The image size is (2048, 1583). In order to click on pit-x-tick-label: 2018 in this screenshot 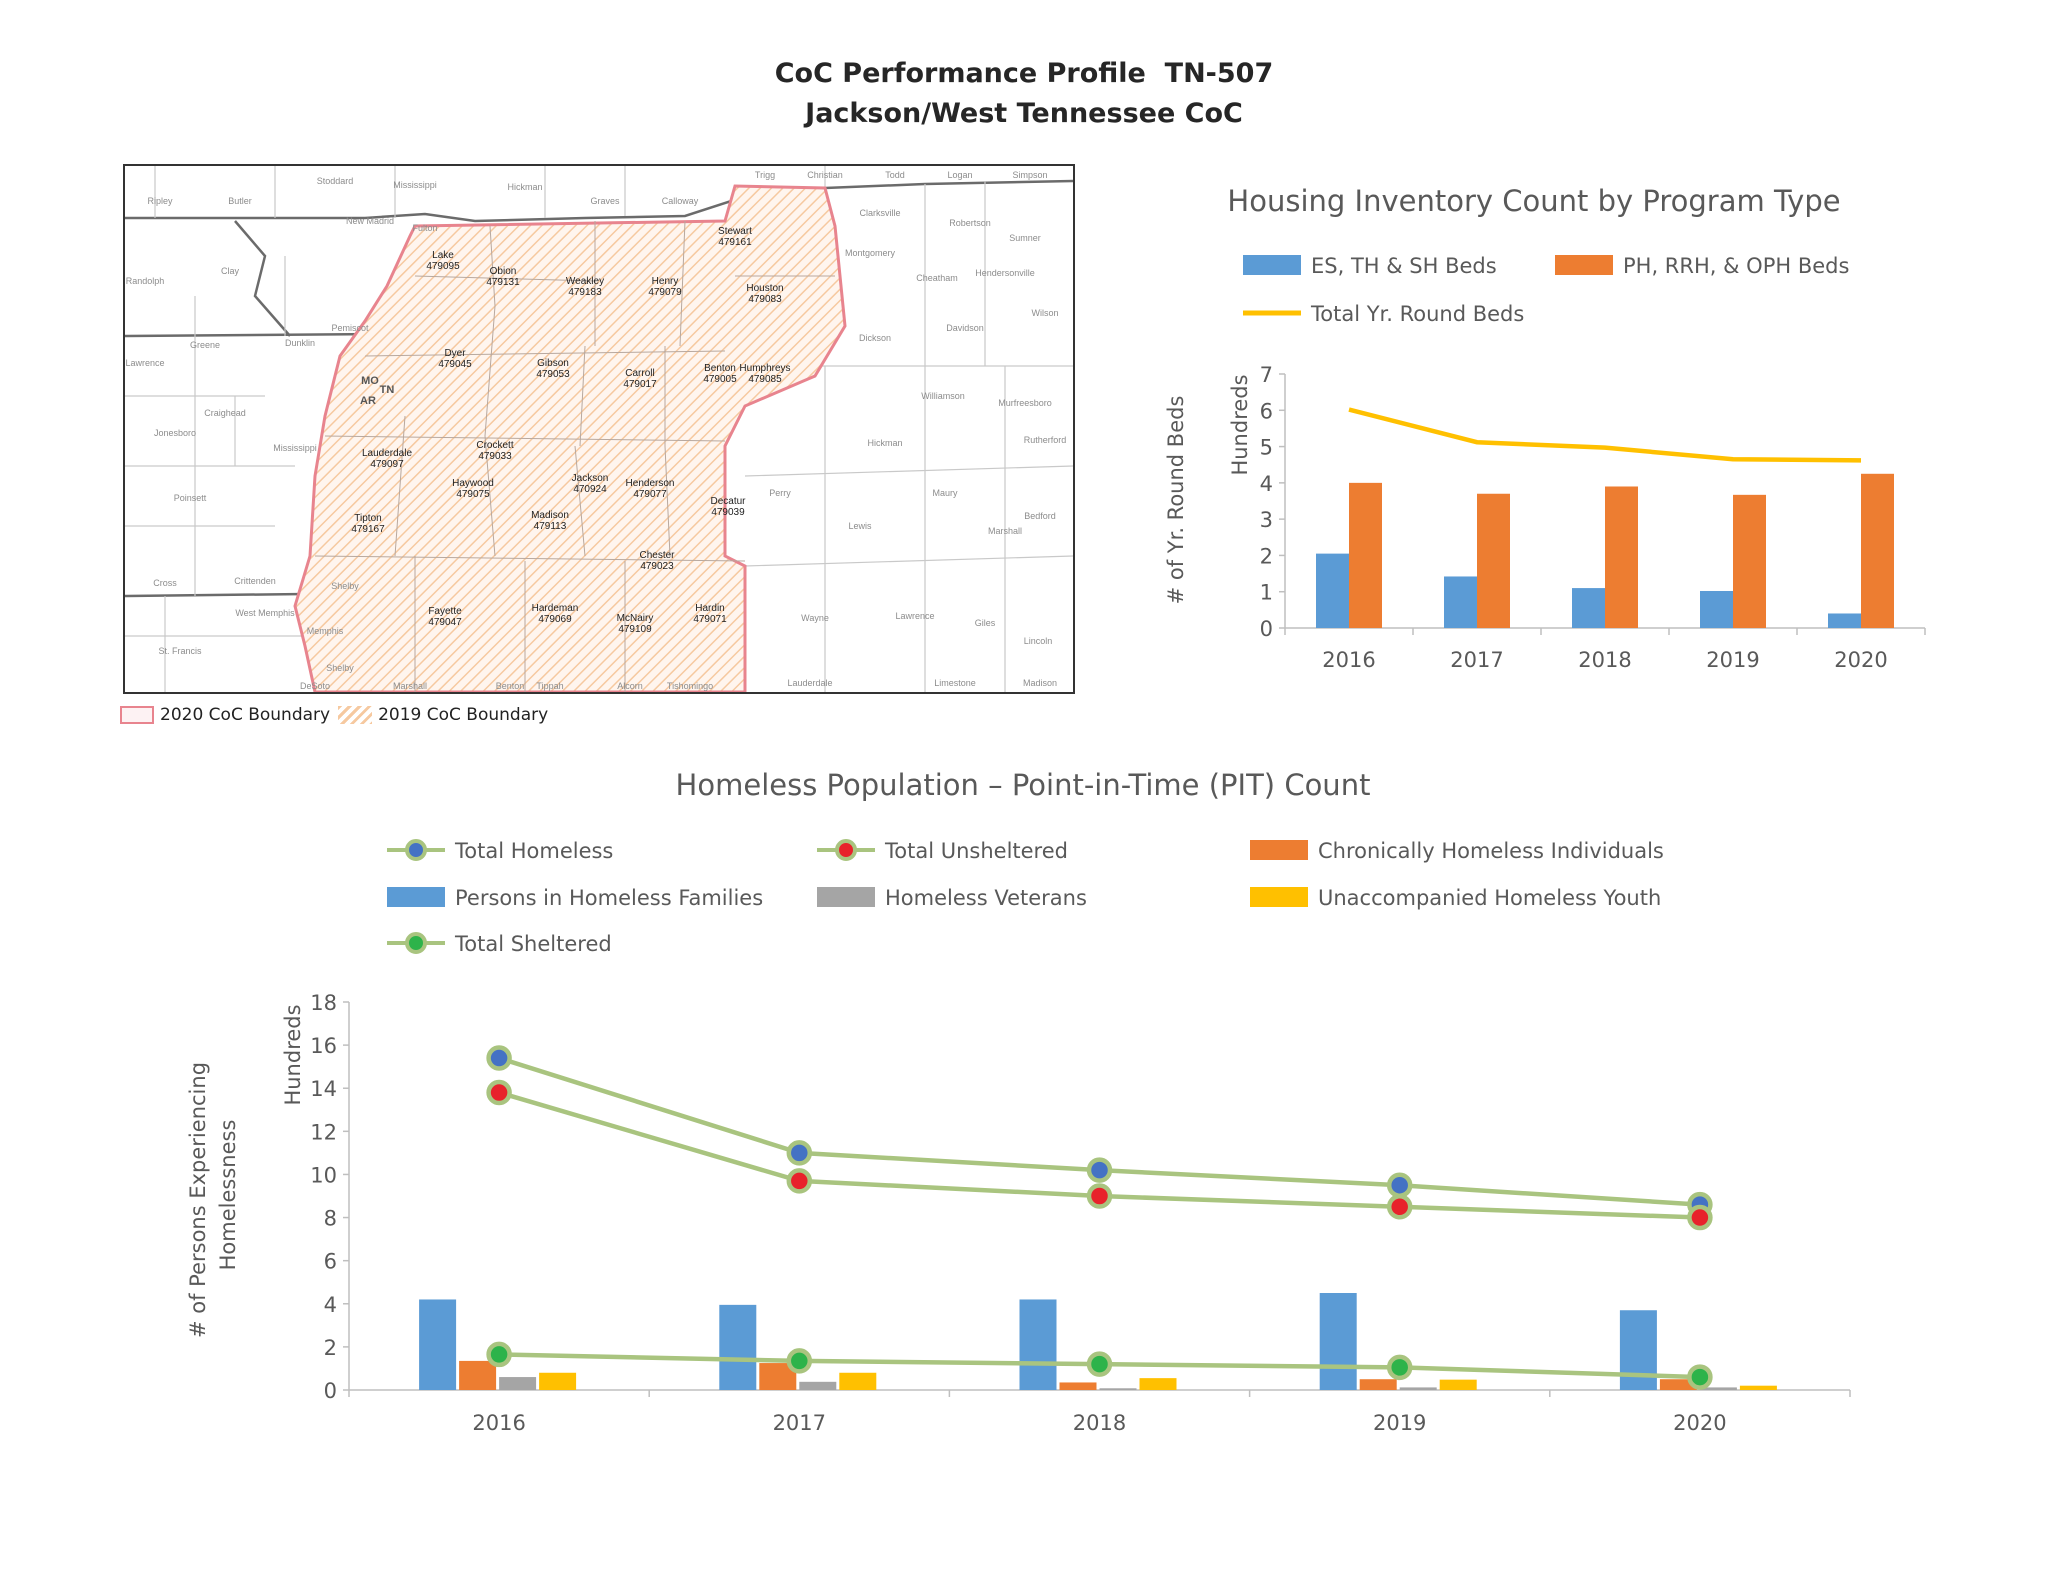, I will do `click(1099, 1423)`.